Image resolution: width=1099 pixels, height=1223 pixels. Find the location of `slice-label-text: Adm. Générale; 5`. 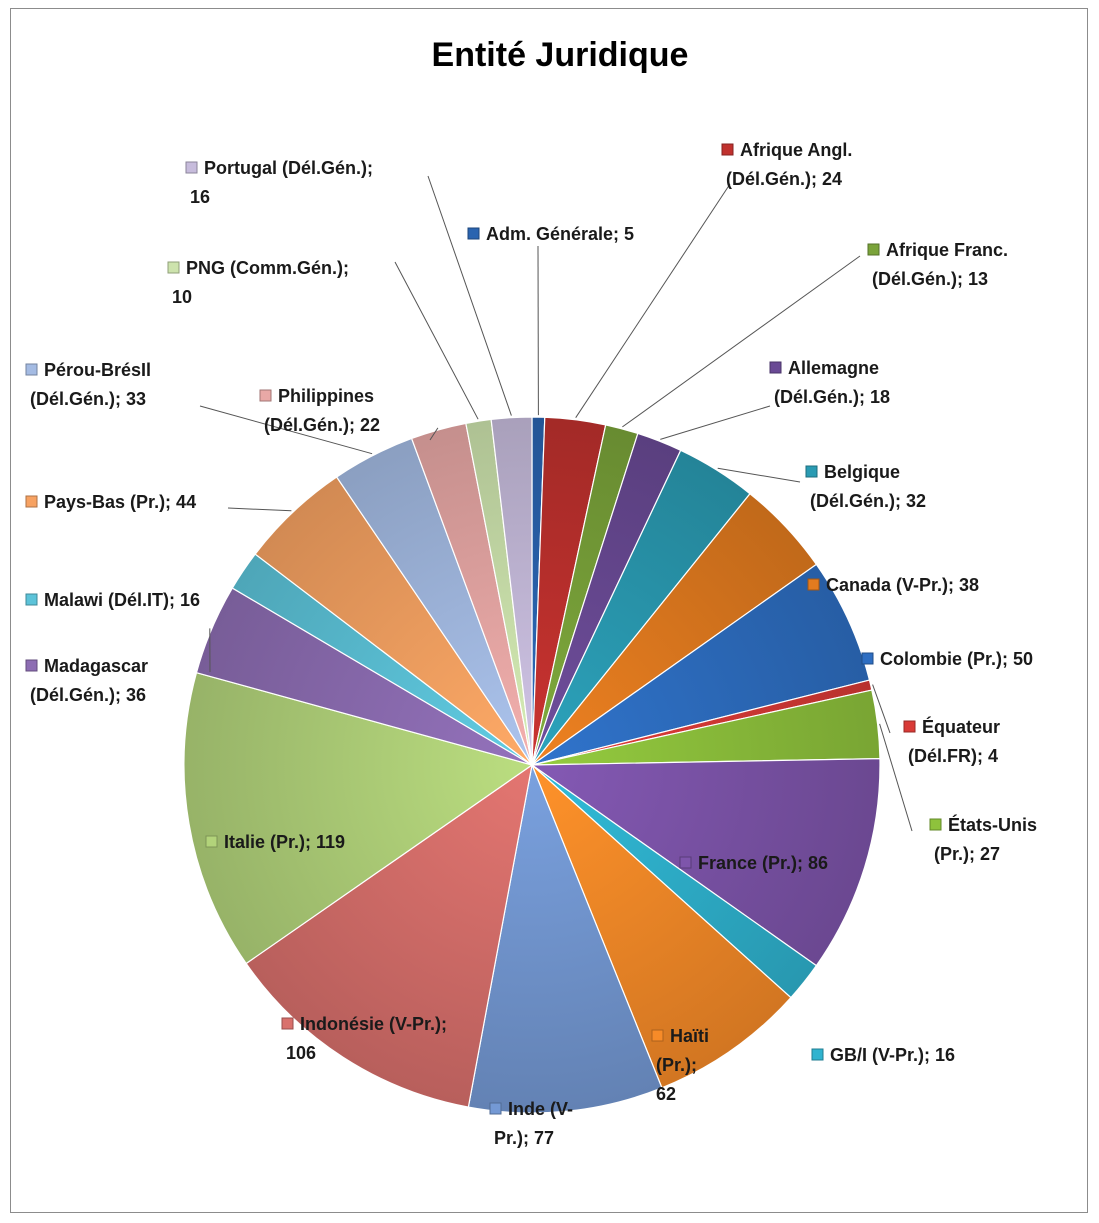

slice-label-text: Adm. Générale; 5 is located at coordinates (560, 234).